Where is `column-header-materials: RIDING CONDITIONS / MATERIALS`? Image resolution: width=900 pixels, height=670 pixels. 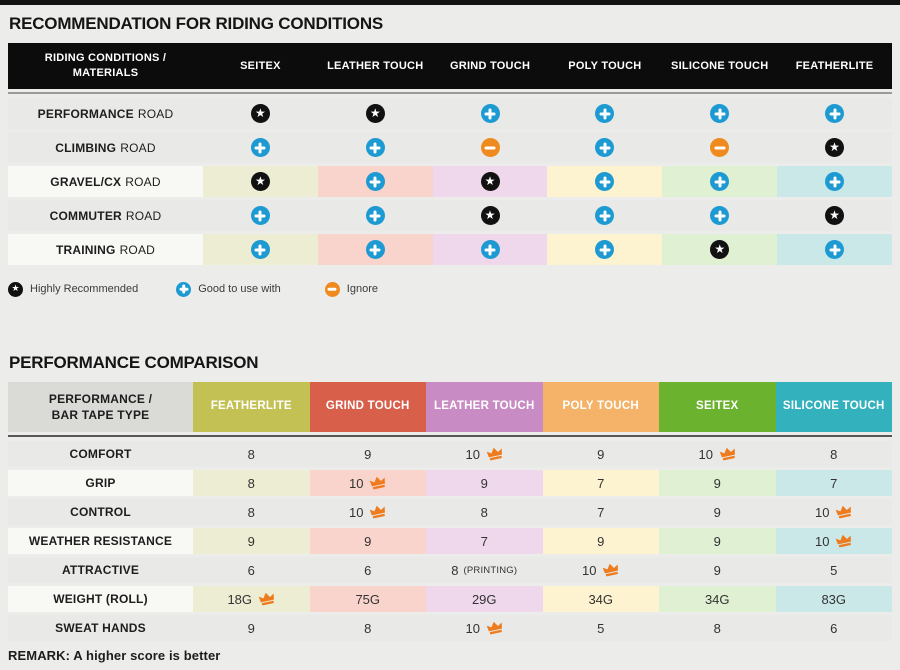 column-header-materials: RIDING CONDITIONS / MATERIALS is located at coordinates (105, 65).